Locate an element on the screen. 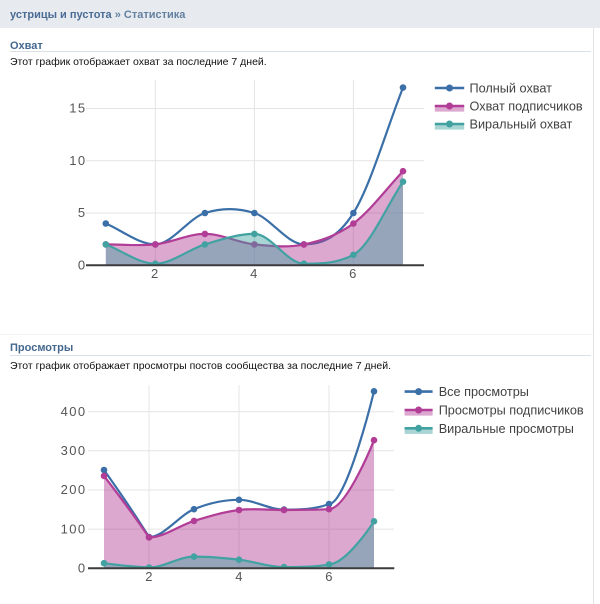 The width and height of the screenshot is (600, 604). svg-text: 400 is located at coordinates (74, 411).